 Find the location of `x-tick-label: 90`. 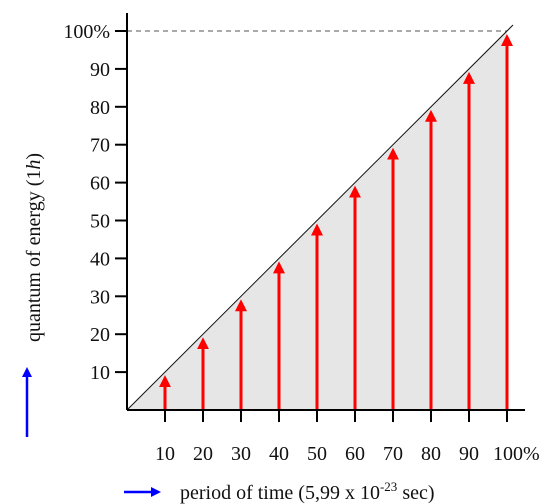

x-tick-label: 90 is located at coordinates (469, 454).